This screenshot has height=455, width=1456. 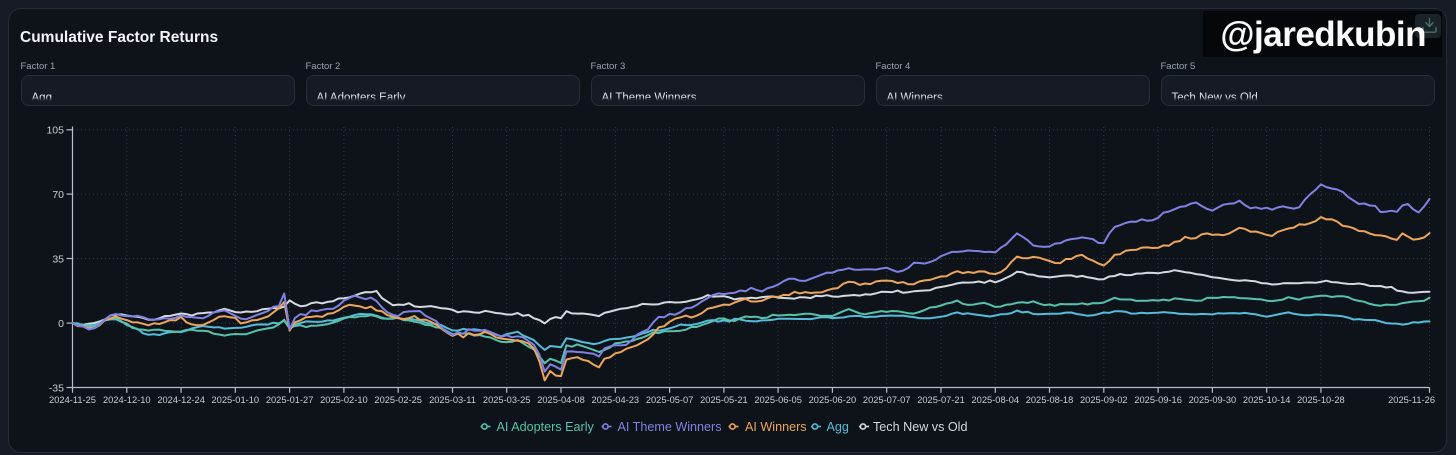 What do you see at coordinates (670, 400) in the screenshot?
I see `svg-text: 2025-05-07` at bounding box center [670, 400].